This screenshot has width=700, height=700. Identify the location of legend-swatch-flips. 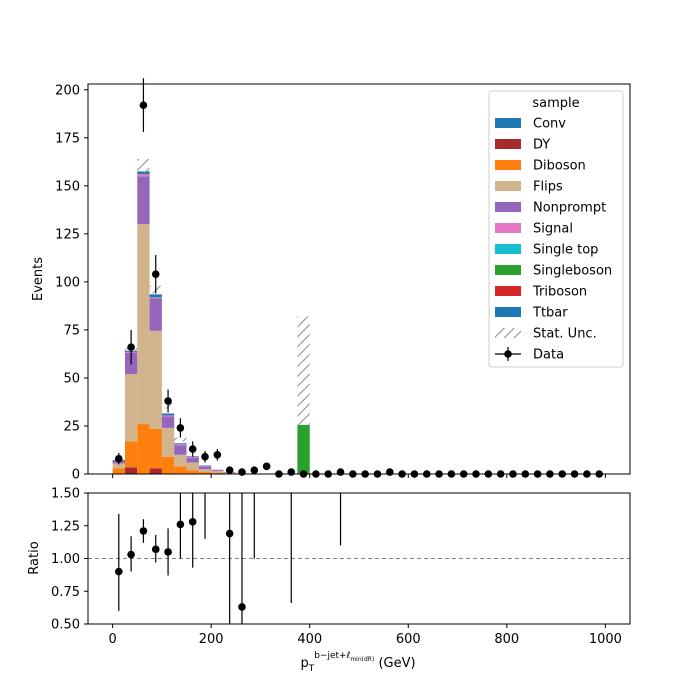
(508, 186).